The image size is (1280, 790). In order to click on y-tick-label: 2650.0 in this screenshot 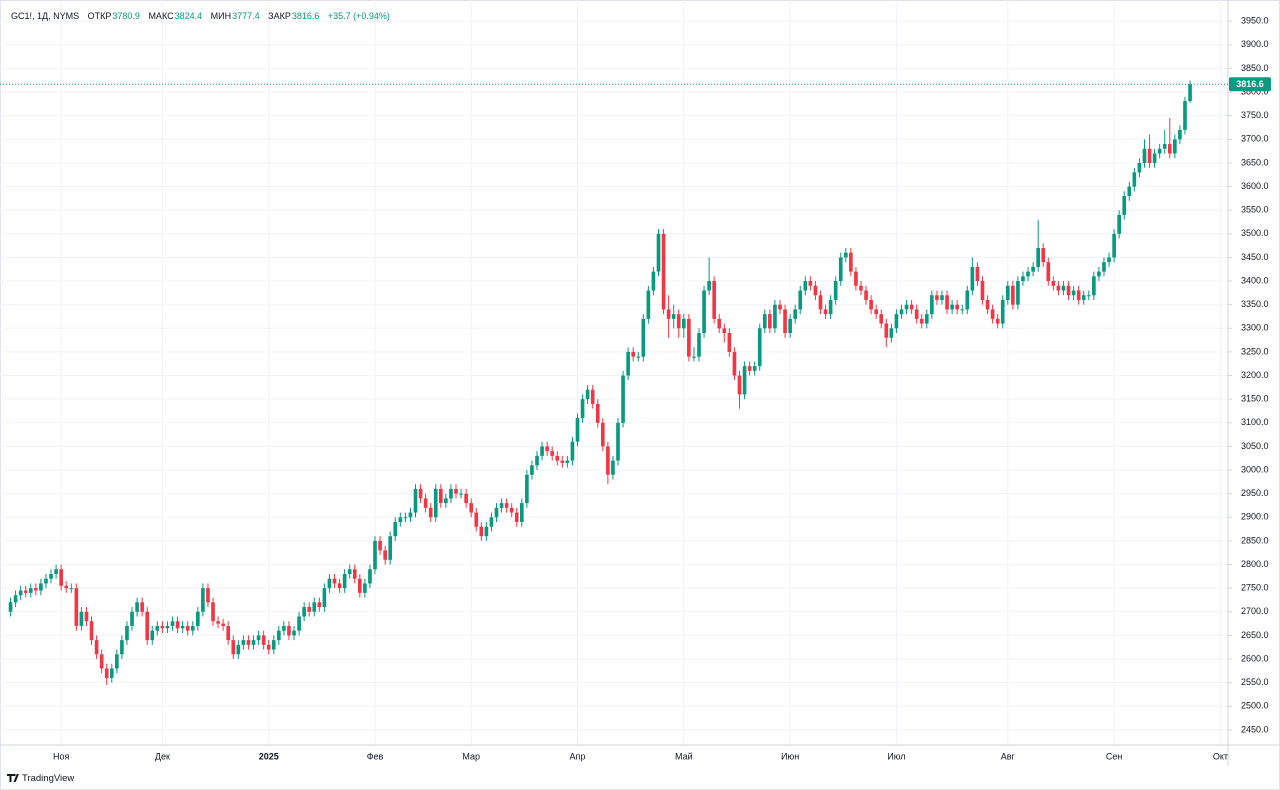, I will do `click(1255, 635)`.